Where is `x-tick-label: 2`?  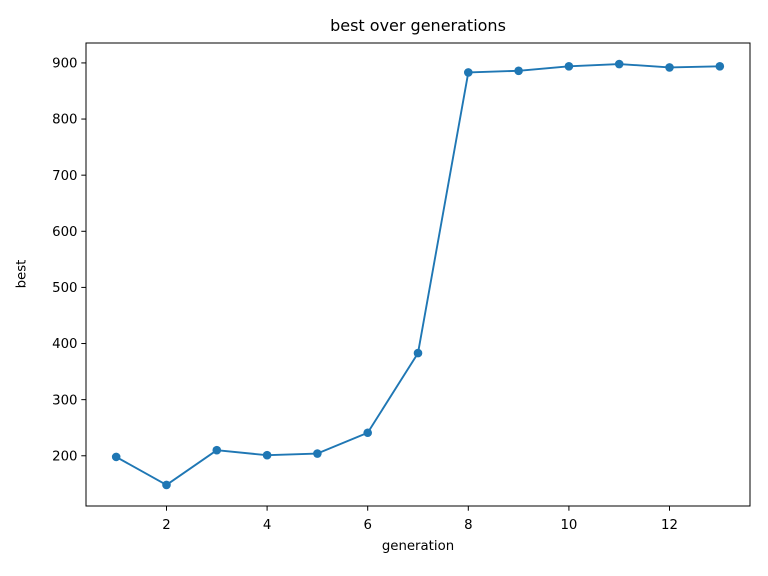
x-tick-label: 2 is located at coordinates (166, 525).